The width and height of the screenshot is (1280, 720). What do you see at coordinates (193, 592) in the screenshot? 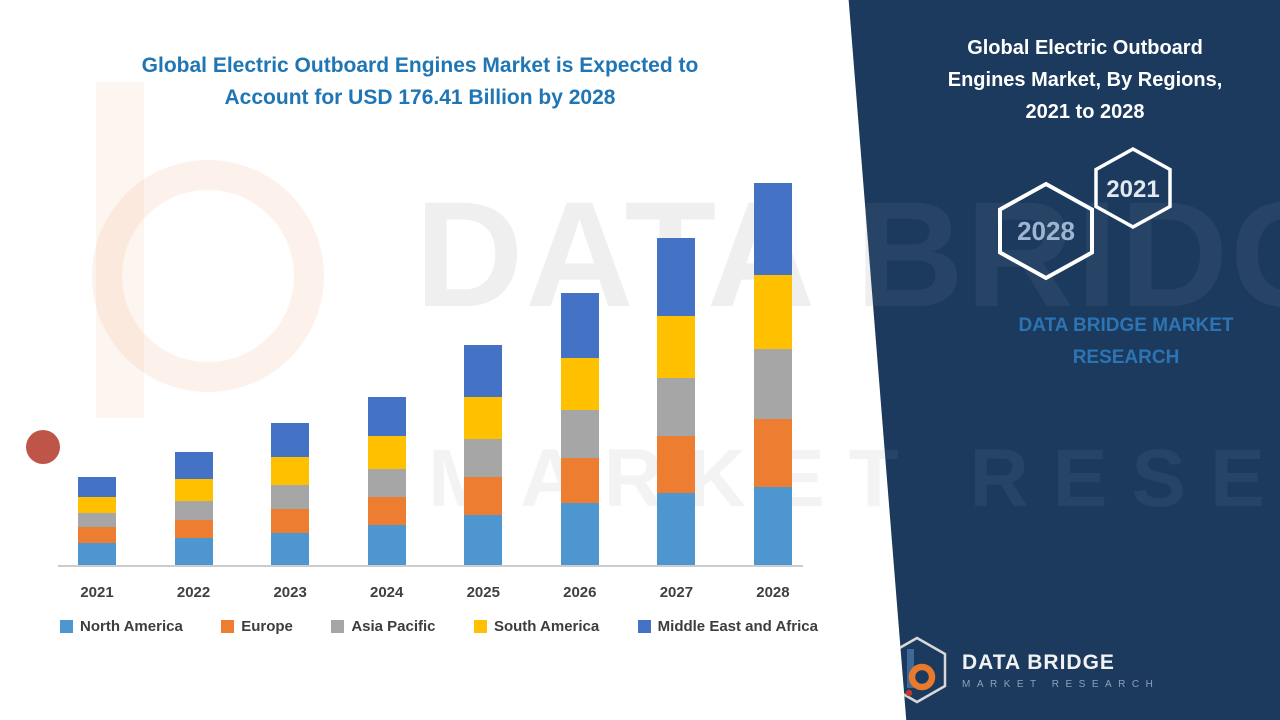
I see `x-axis-label: 2022` at bounding box center [193, 592].